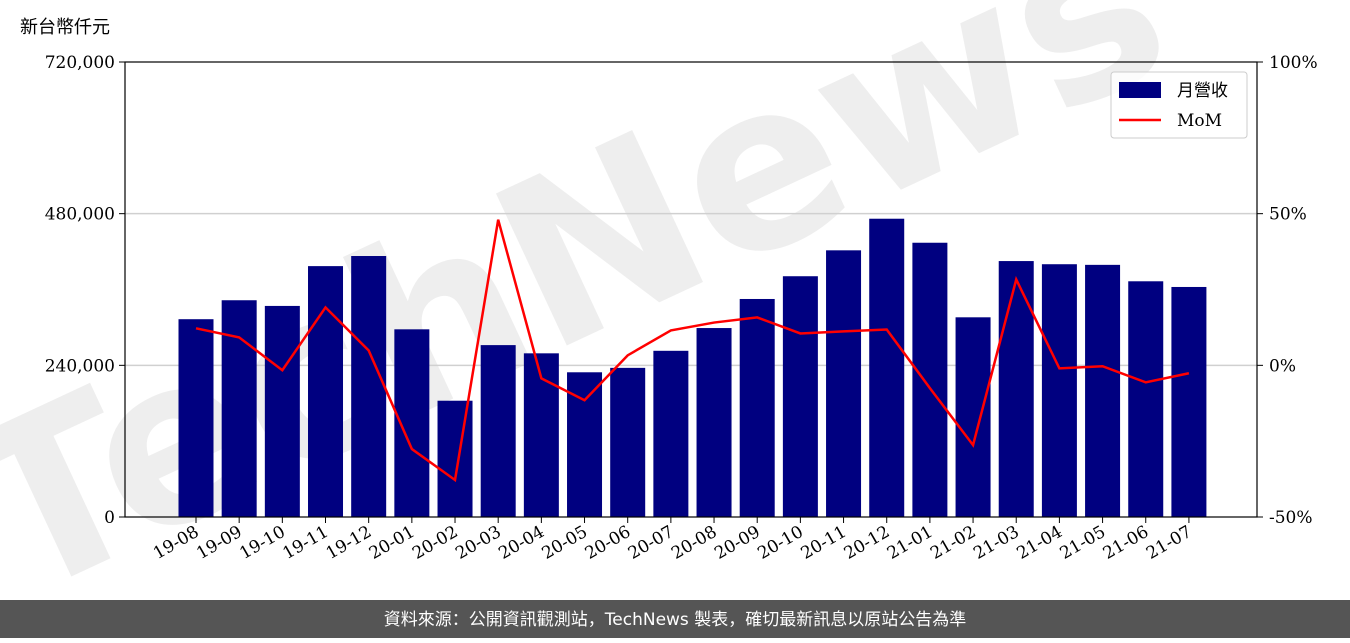 Image resolution: width=1350 pixels, height=643 pixels. Describe the element at coordinates (1169, 543) in the screenshot. I see `x-tick-label: 21-07` at that location.